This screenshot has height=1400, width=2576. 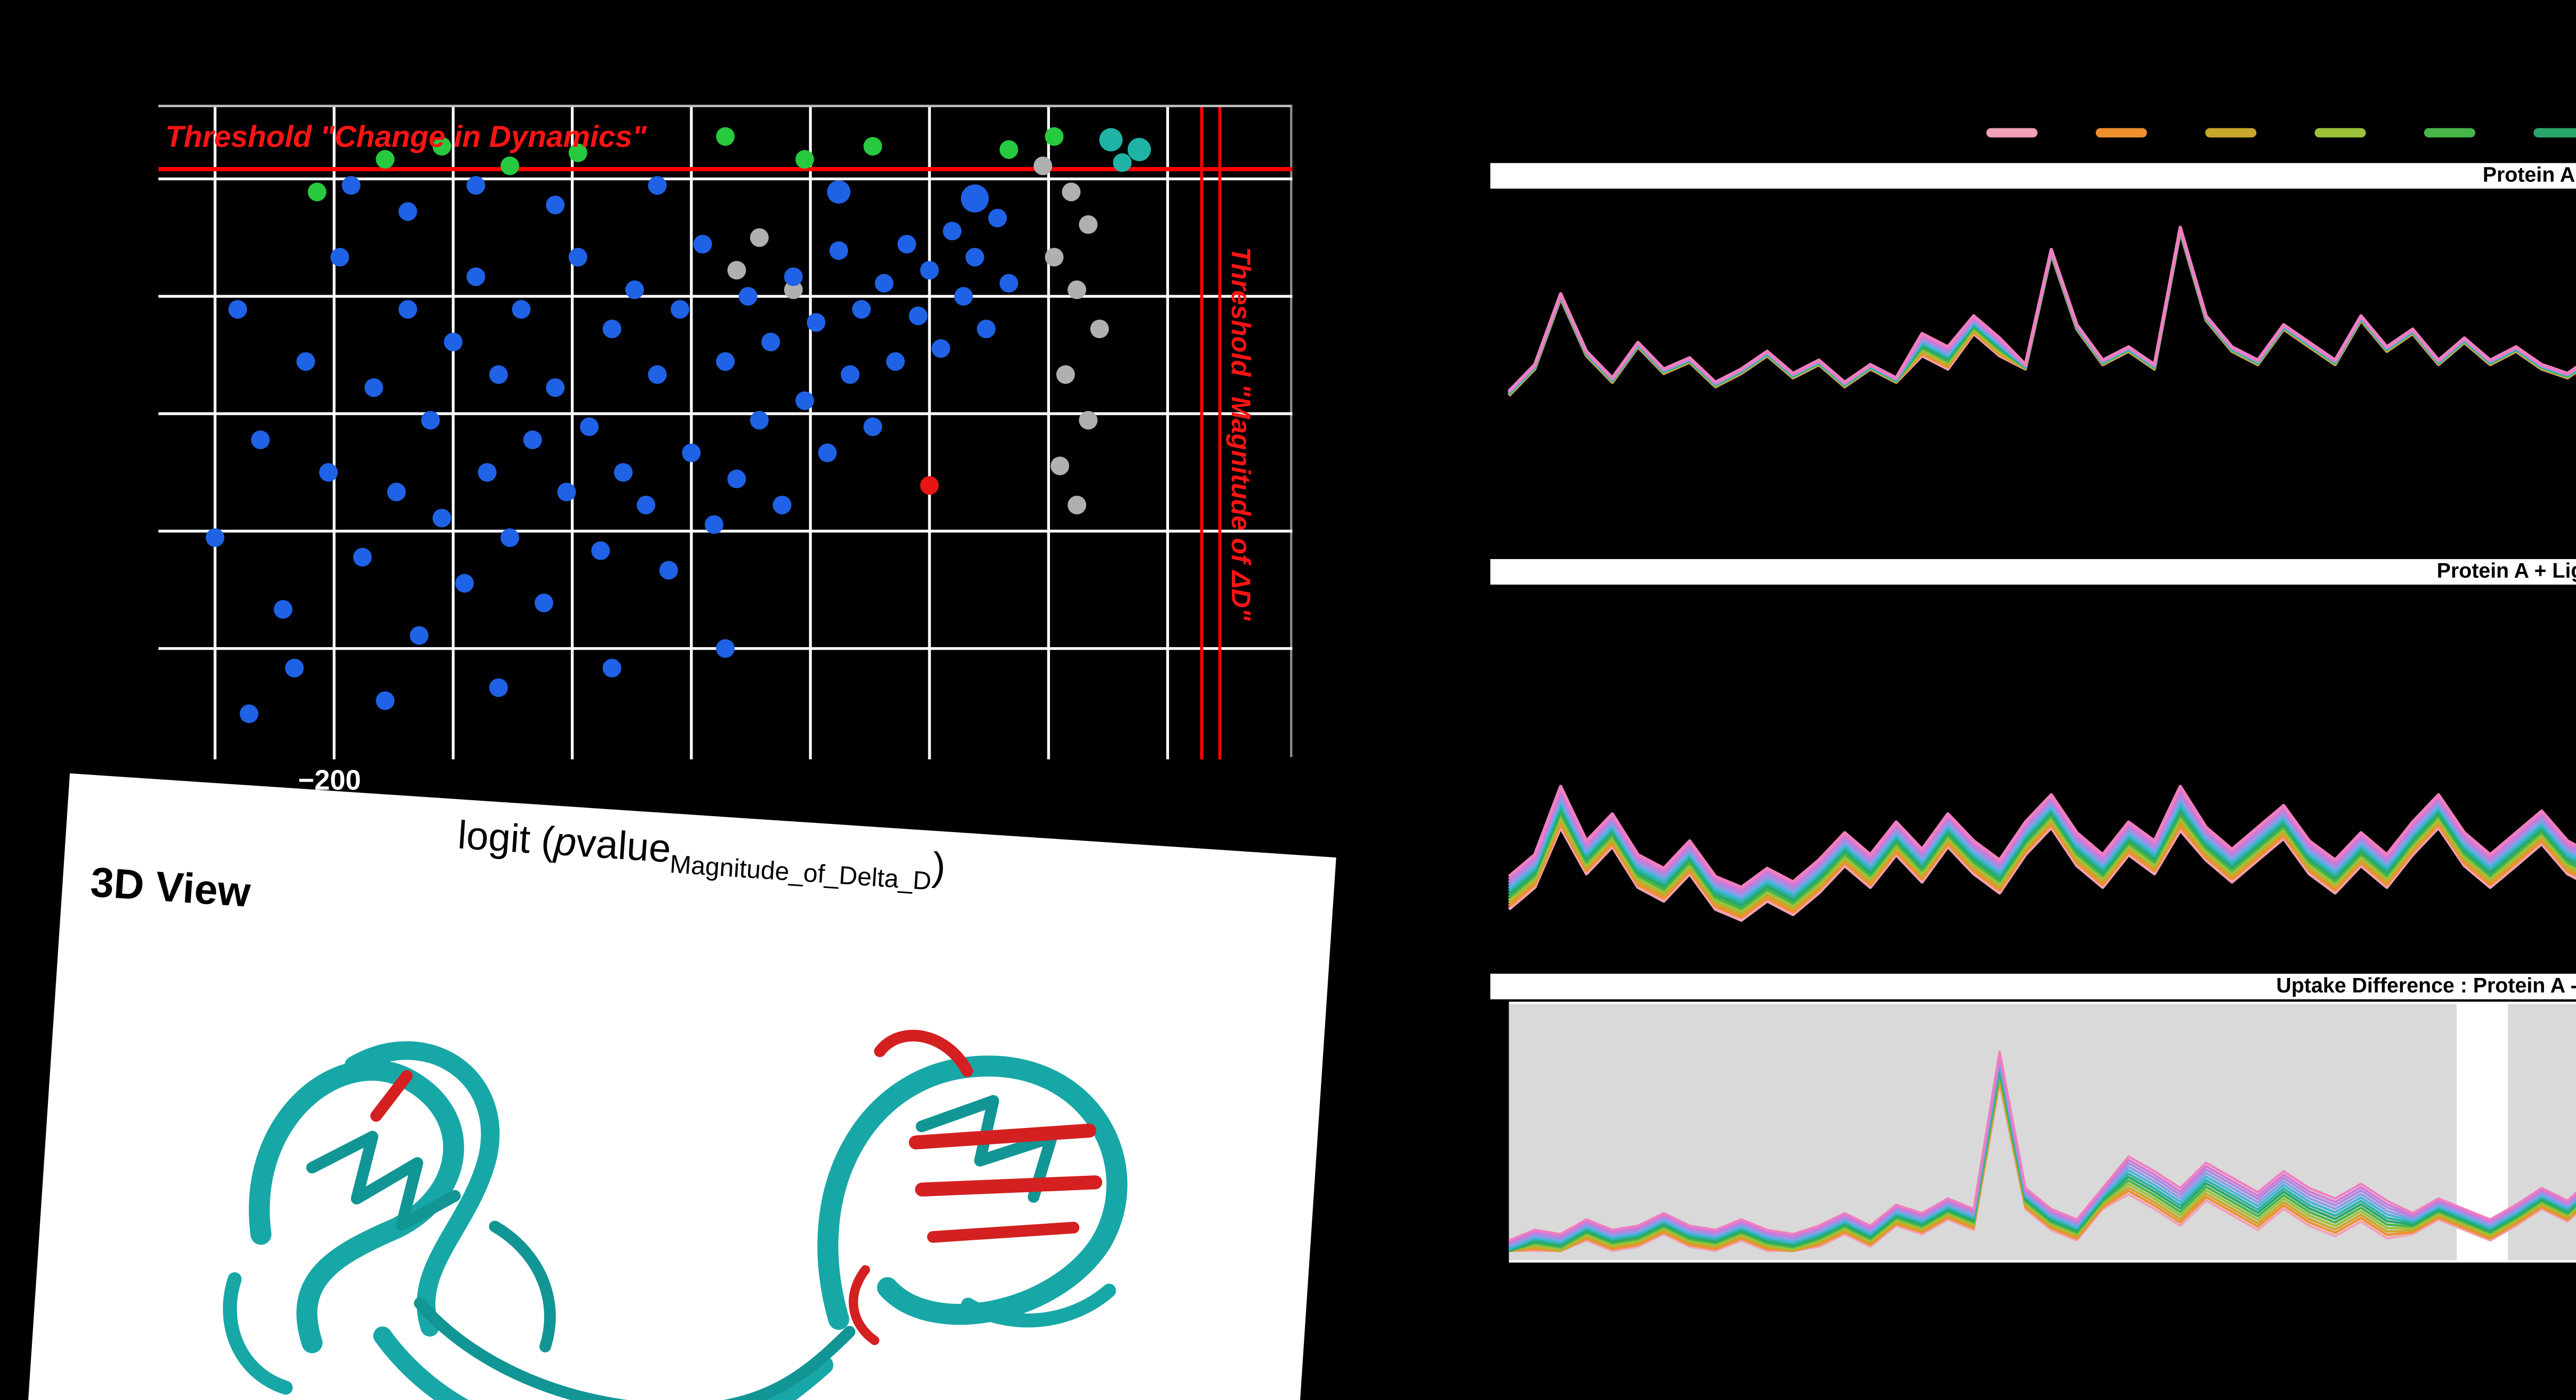 What do you see at coordinates (406, 136) in the screenshot?
I see `threshold-dynamics-label: Threshold "Change in Dynamics"` at bounding box center [406, 136].